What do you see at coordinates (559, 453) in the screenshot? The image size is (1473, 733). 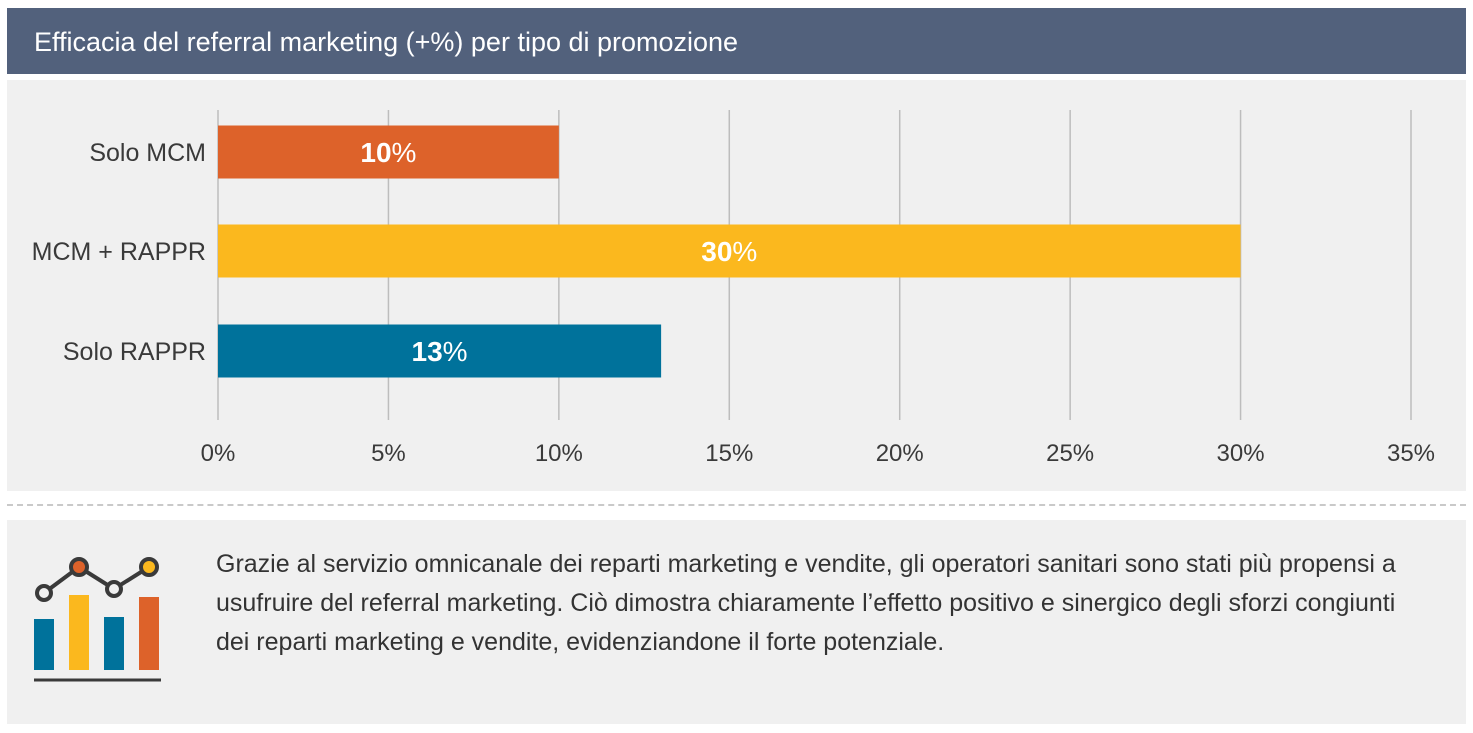 I see `x-tick-label: 10%` at bounding box center [559, 453].